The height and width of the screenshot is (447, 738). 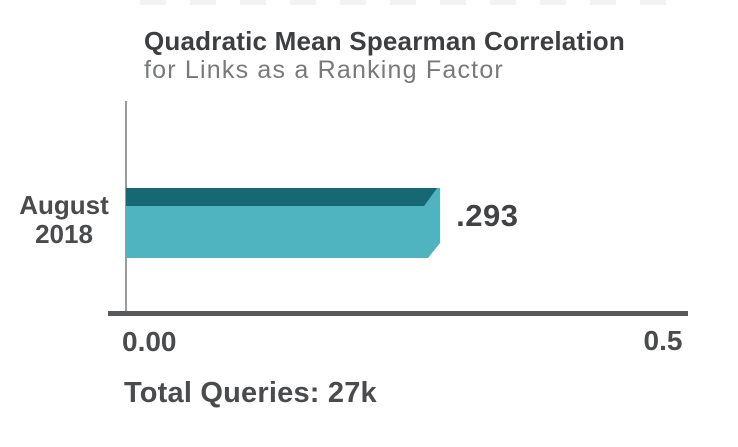 What do you see at coordinates (487, 215) in the screenshot?
I see `bar-value-label: .293` at bounding box center [487, 215].